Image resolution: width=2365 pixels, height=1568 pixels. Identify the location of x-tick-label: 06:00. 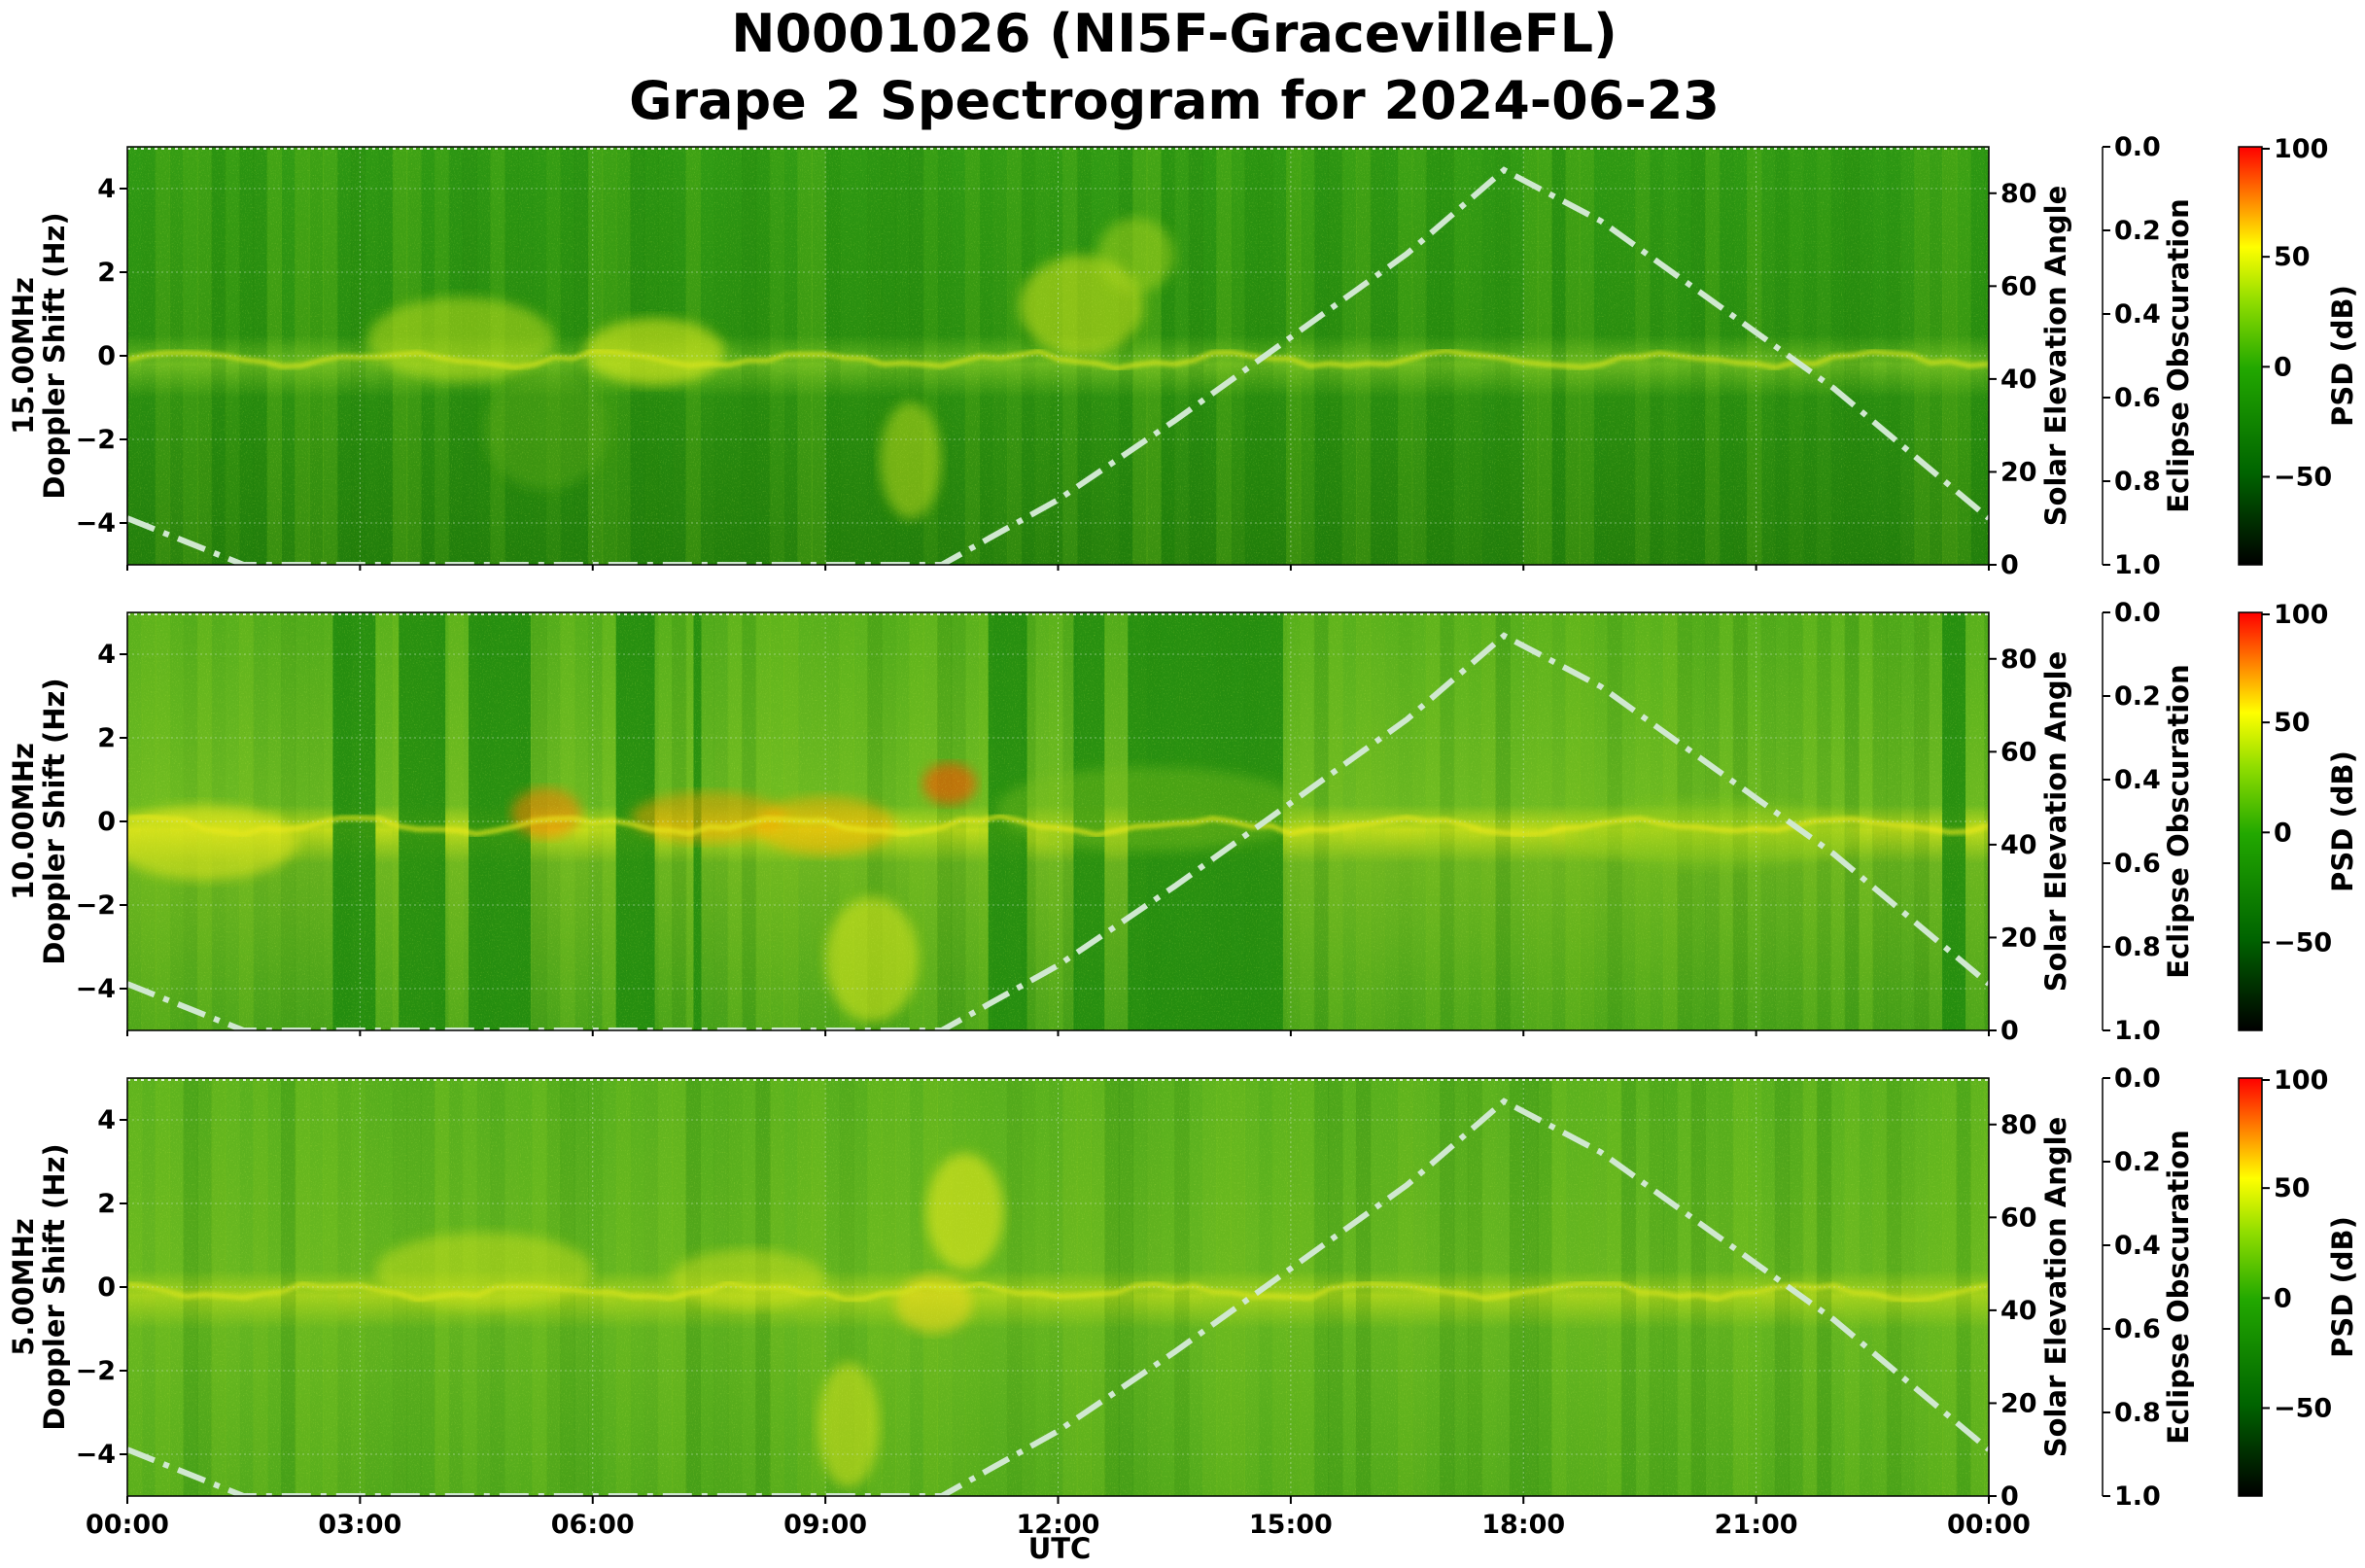
(593, 1525).